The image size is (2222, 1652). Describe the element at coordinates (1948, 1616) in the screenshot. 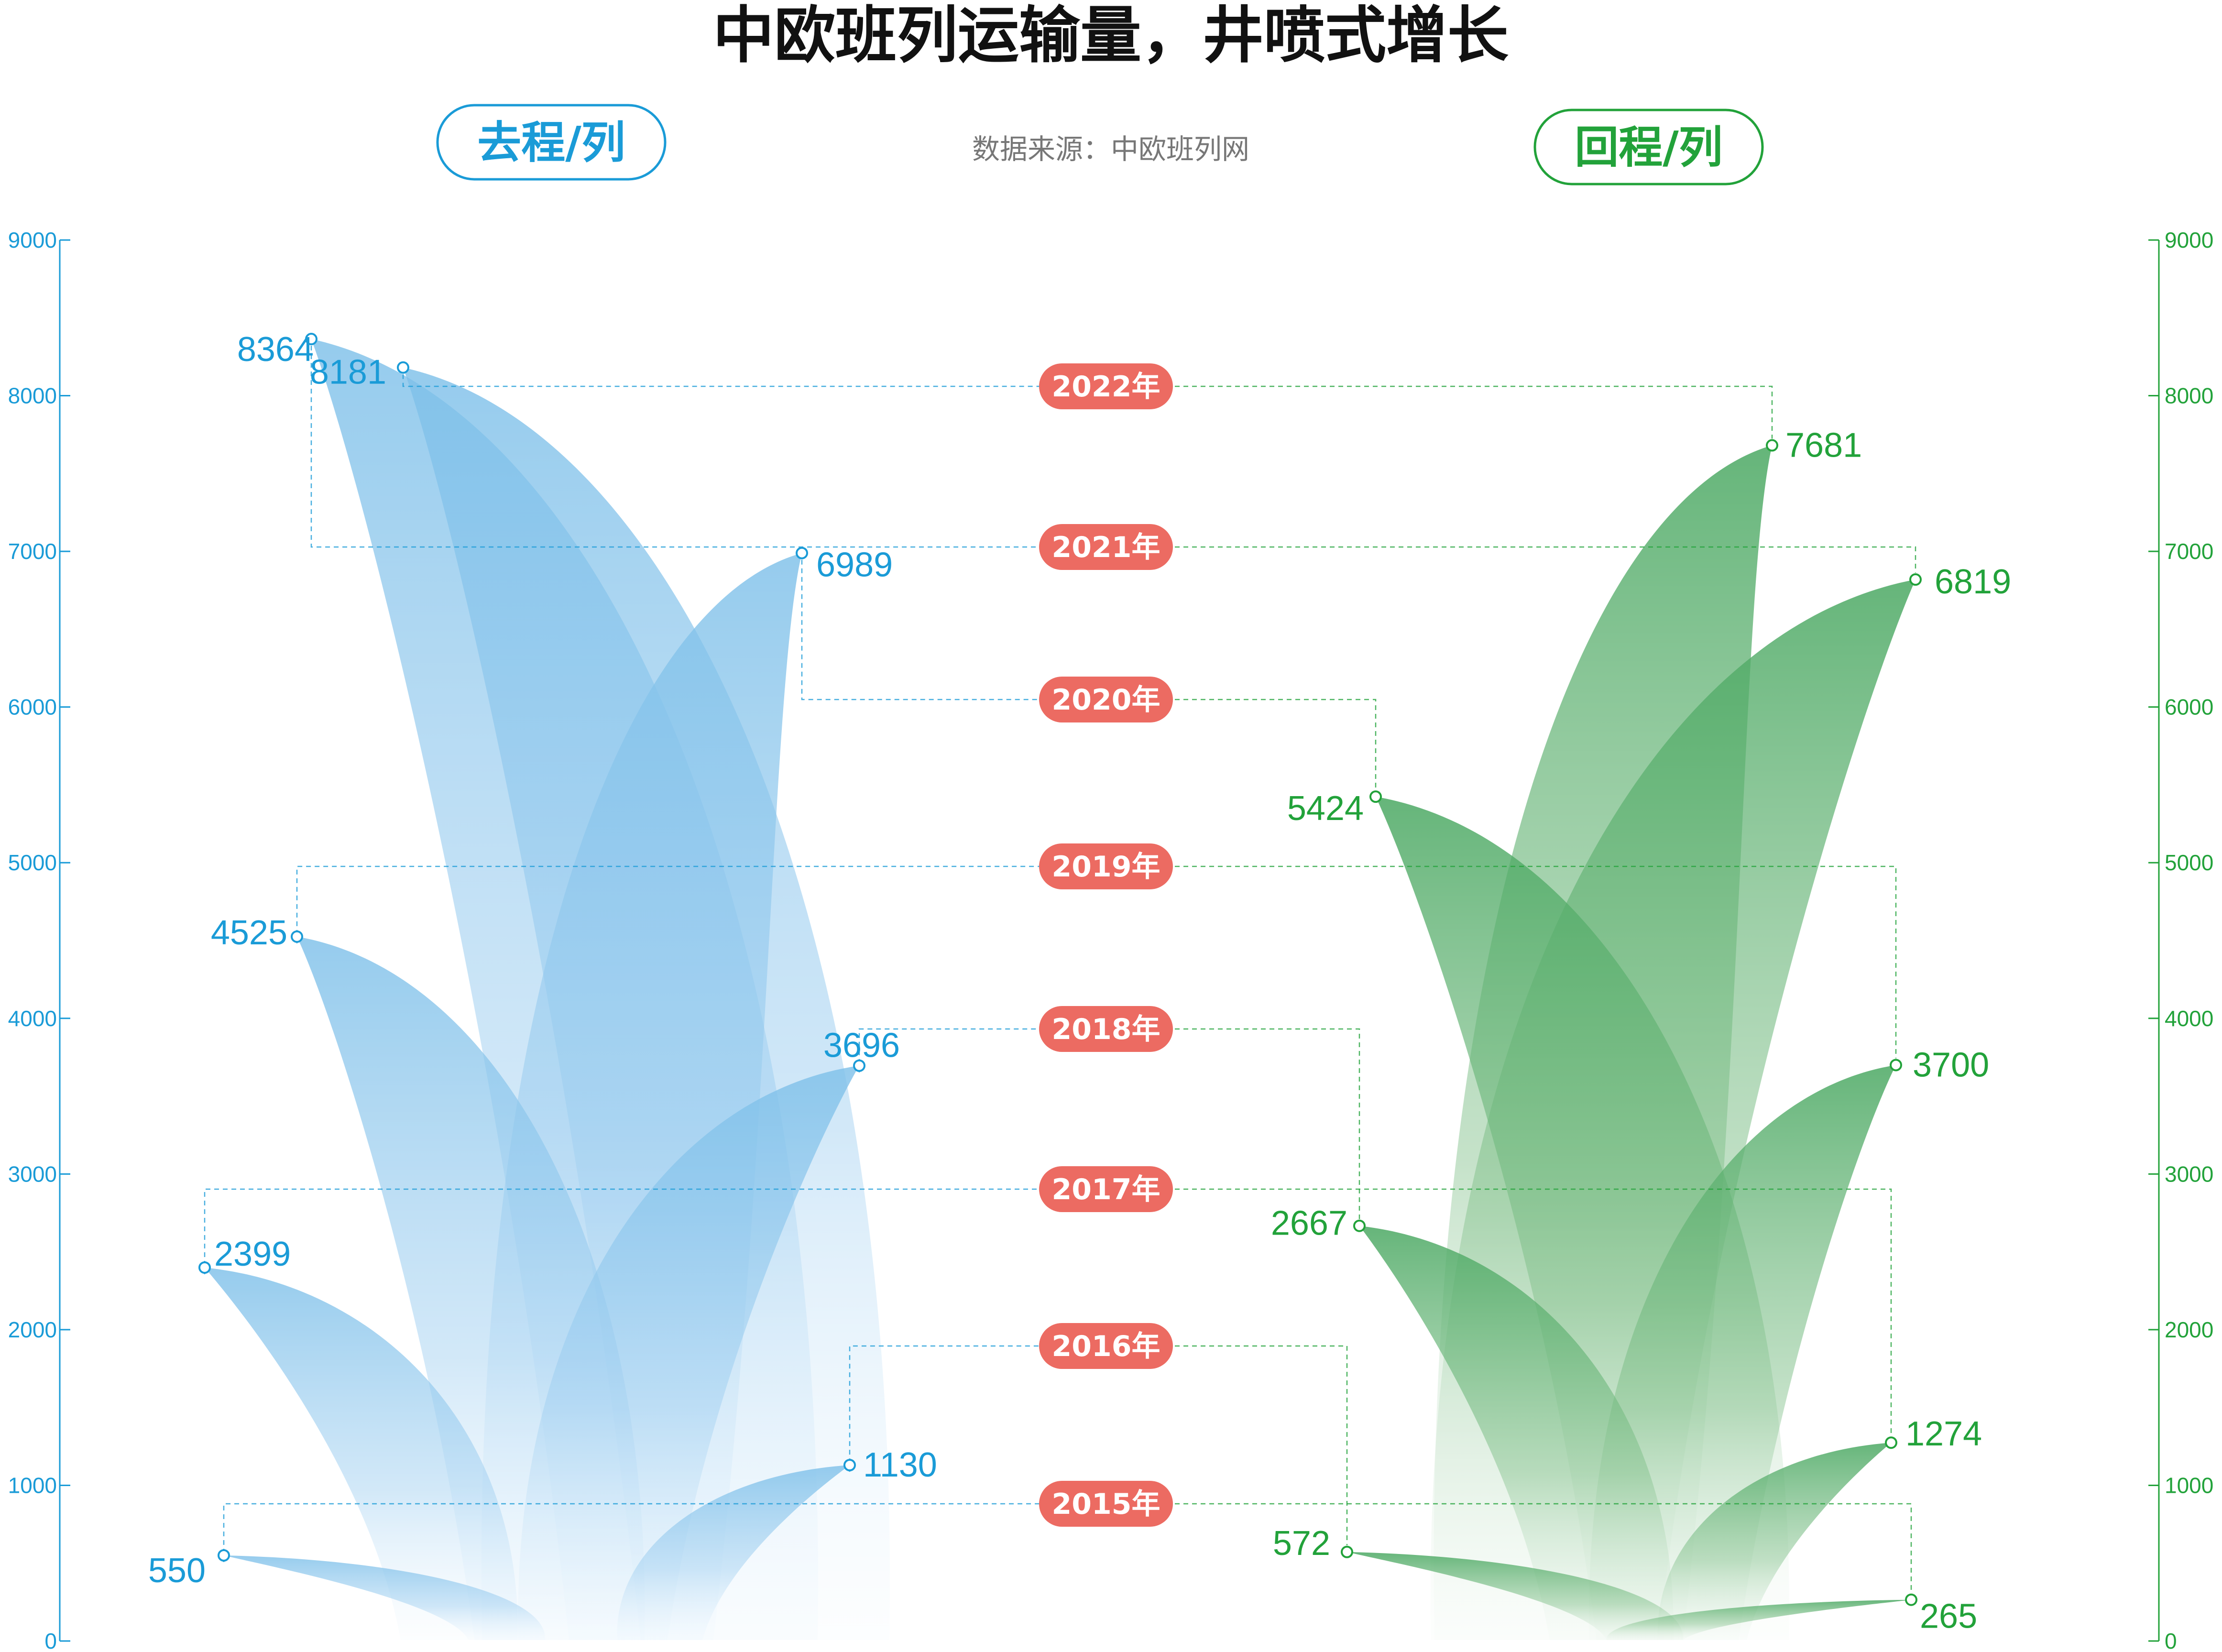

I see `return-value-label-2015年: 265` at that location.